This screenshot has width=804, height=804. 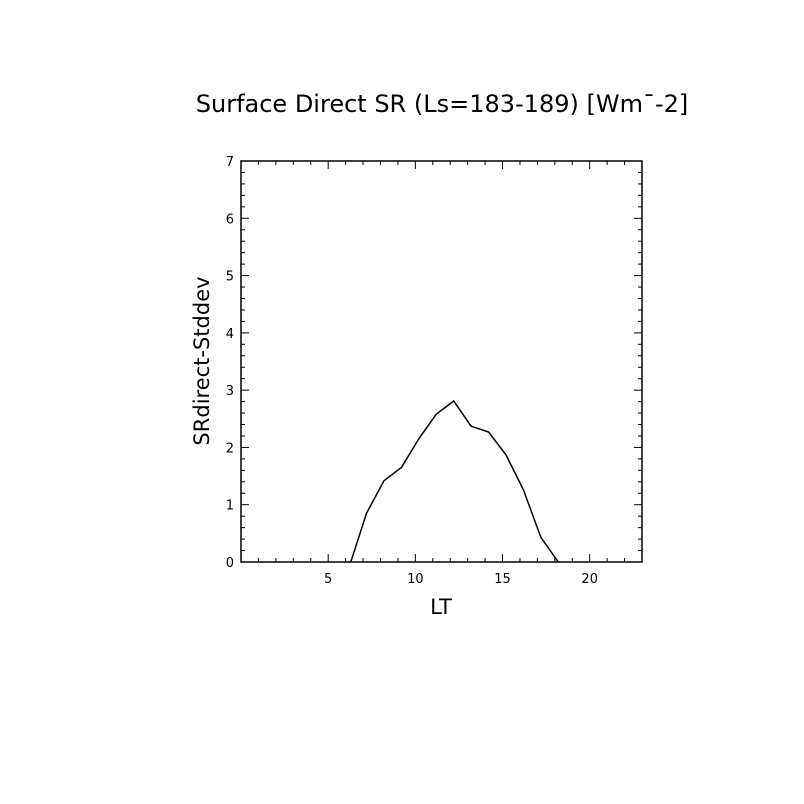 What do you see at coordinates (230, 334) in the screenshot?
I see `y-tick-label: 4` at bounding box center [230, 334].